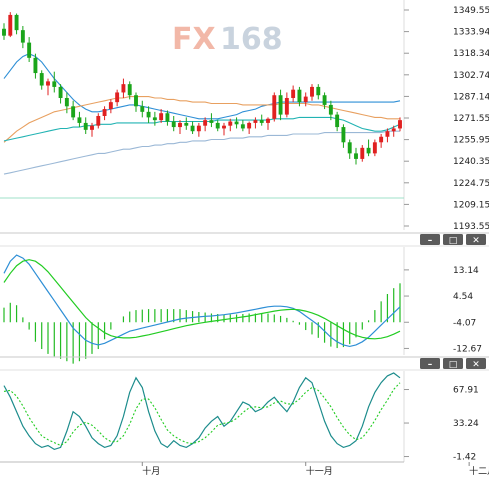 Image resolution: width=489 pixels, height=480 pixels. I want to click on price-tick-label: 1318.34, so click(471, 54).